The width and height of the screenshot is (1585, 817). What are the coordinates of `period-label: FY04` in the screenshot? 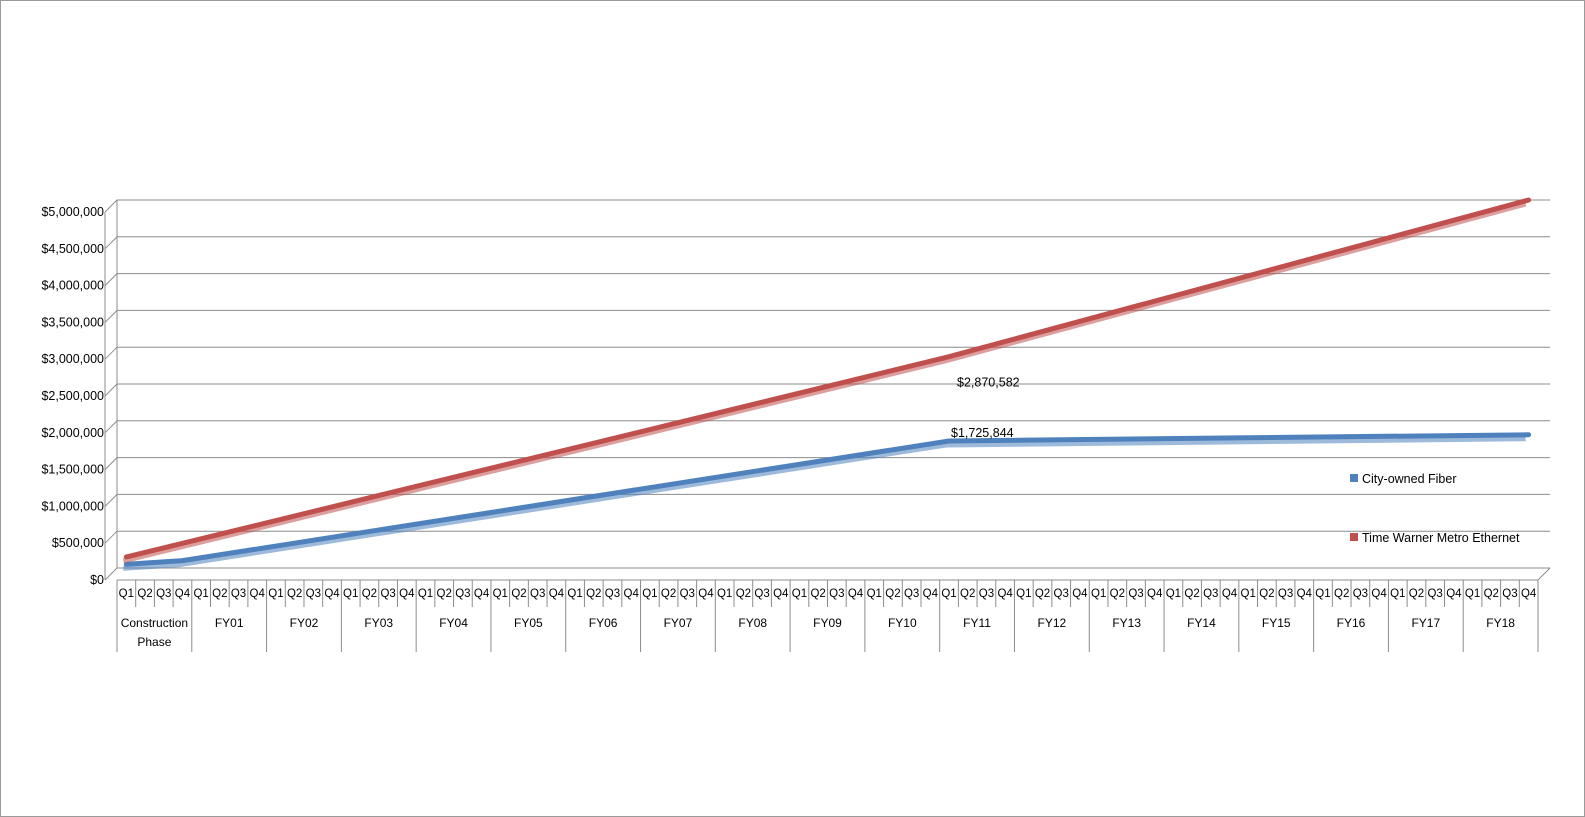 It's located at (453, 623).